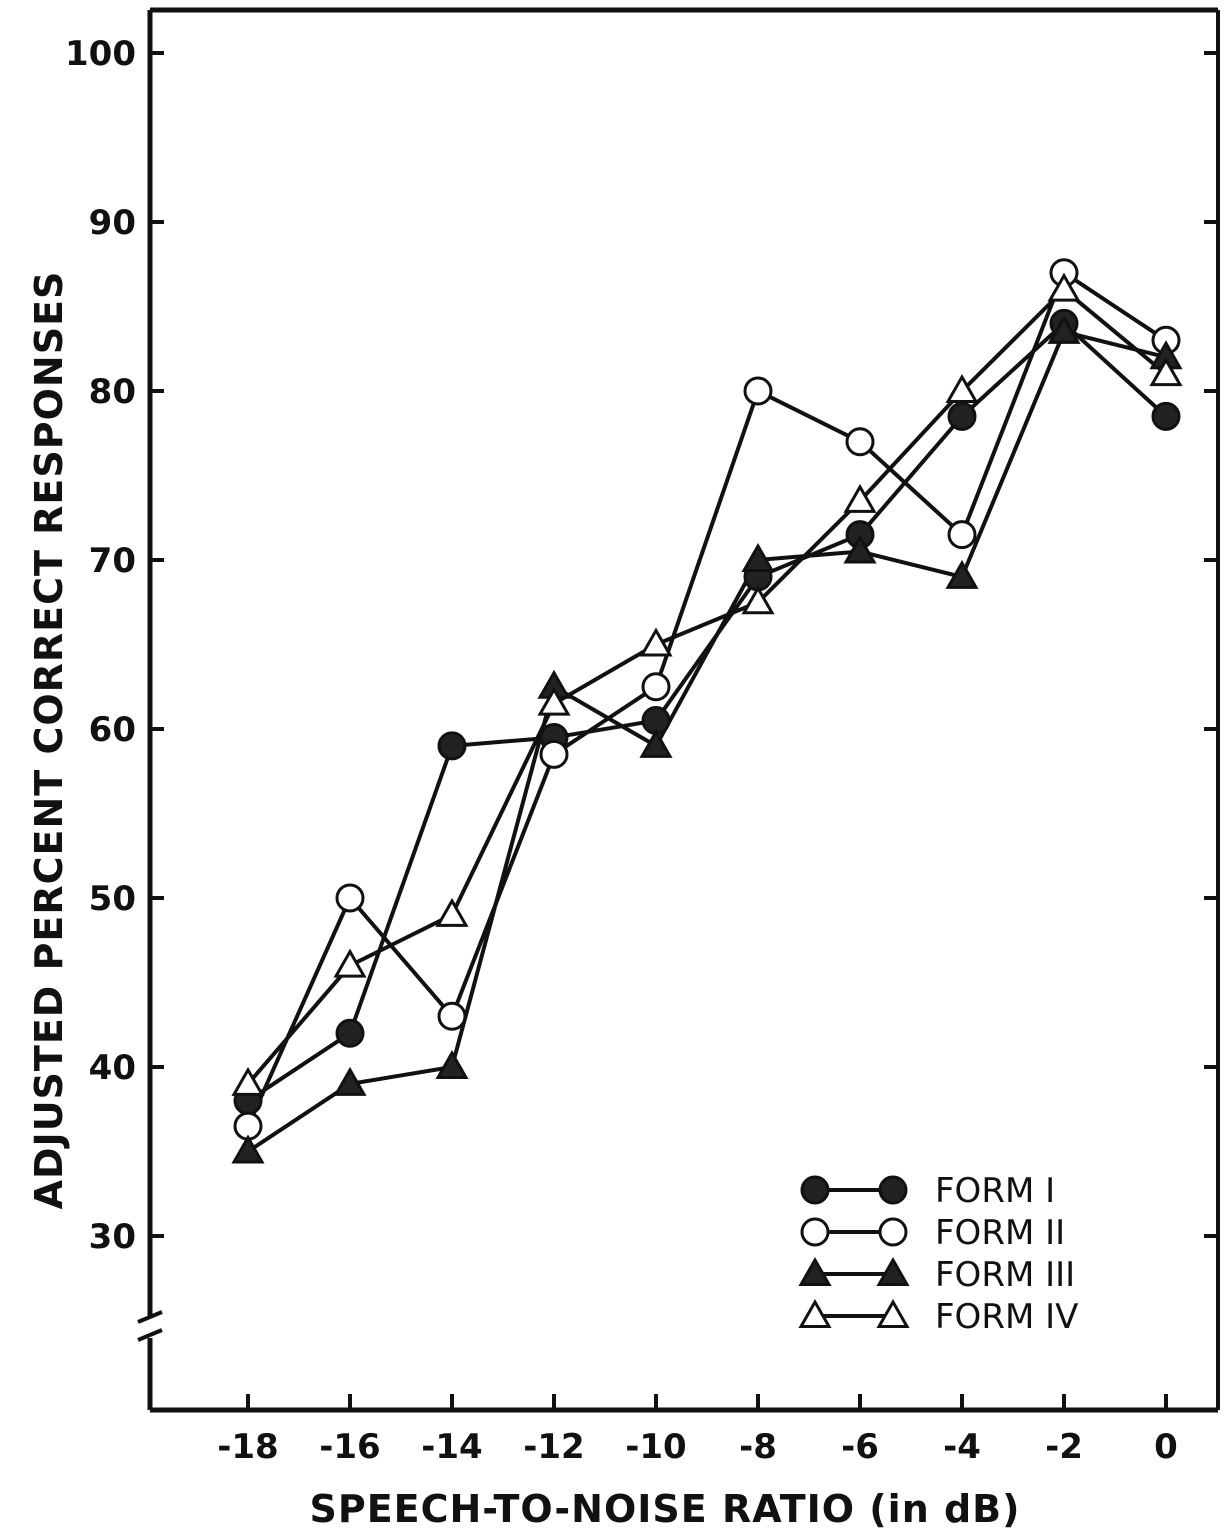  What do you see at coordinates (112, 899) in the screenshot?
I see `y-tick-label: 50` at bounding box center [112, 899].